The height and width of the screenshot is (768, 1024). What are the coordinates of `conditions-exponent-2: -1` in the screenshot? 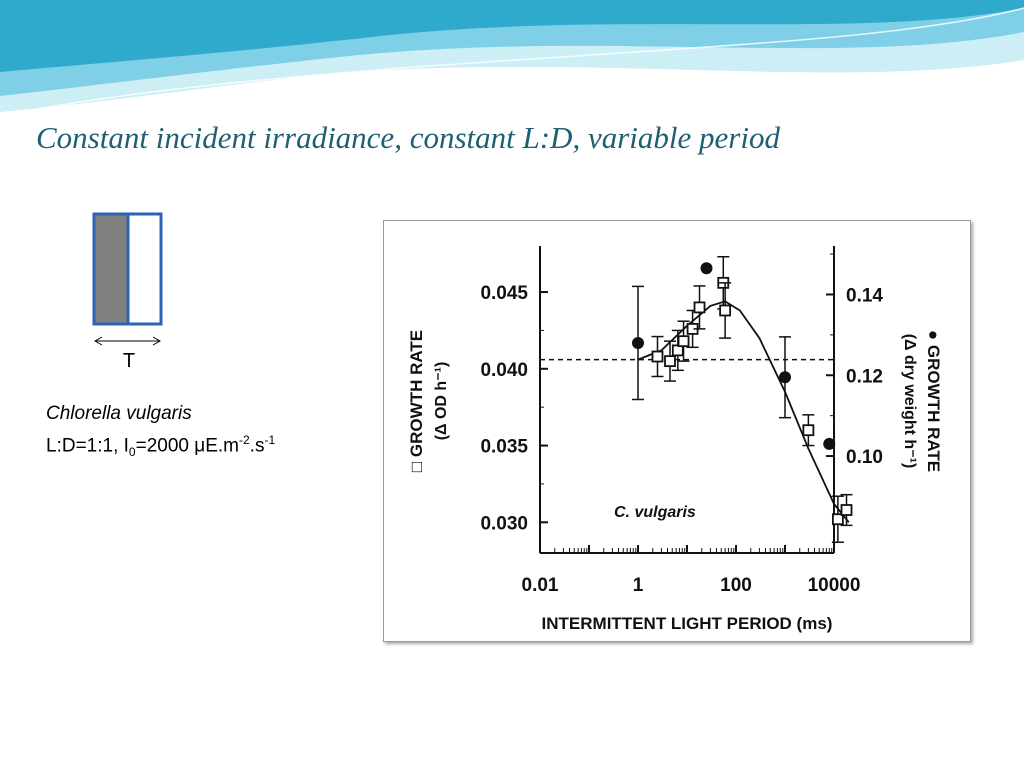 It's located at (270, 440).